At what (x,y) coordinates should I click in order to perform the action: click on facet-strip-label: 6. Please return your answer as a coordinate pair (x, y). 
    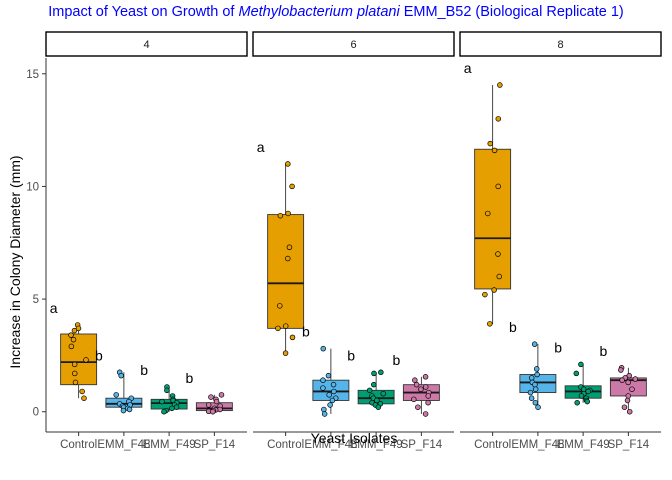
    Looking at the image, I should click on (353, 45).